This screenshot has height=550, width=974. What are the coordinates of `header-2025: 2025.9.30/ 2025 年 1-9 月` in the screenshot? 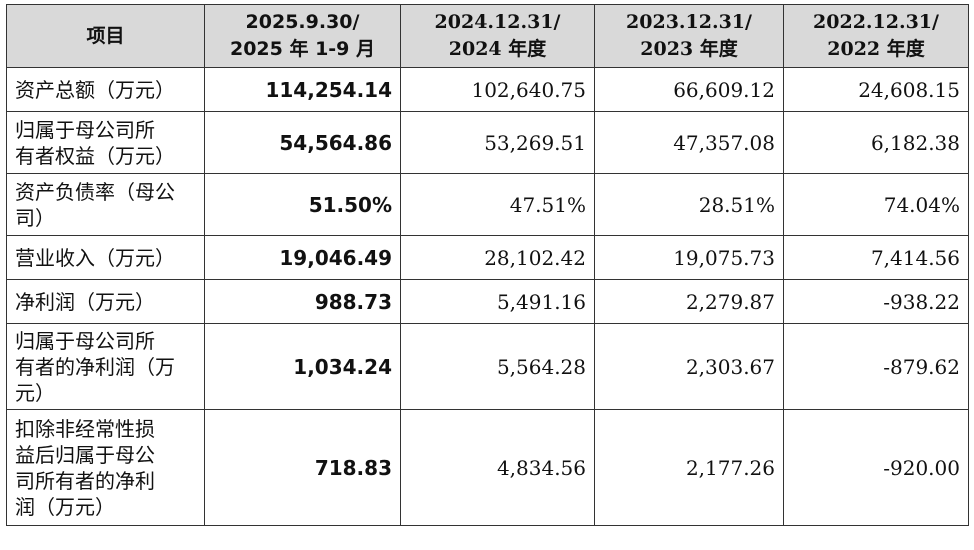 It's located at (302, 36).